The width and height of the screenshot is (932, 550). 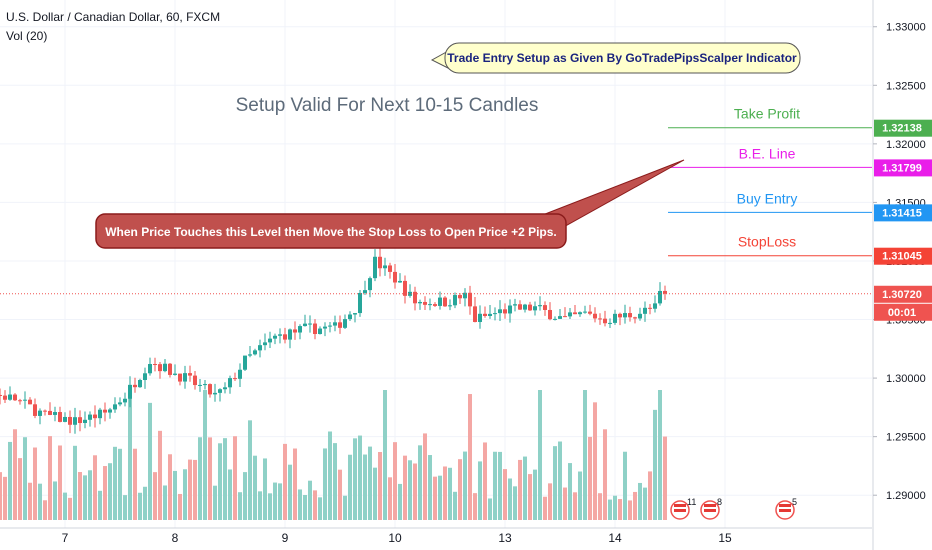 I want to click on stop-move-box, so click(x=331, y=231).